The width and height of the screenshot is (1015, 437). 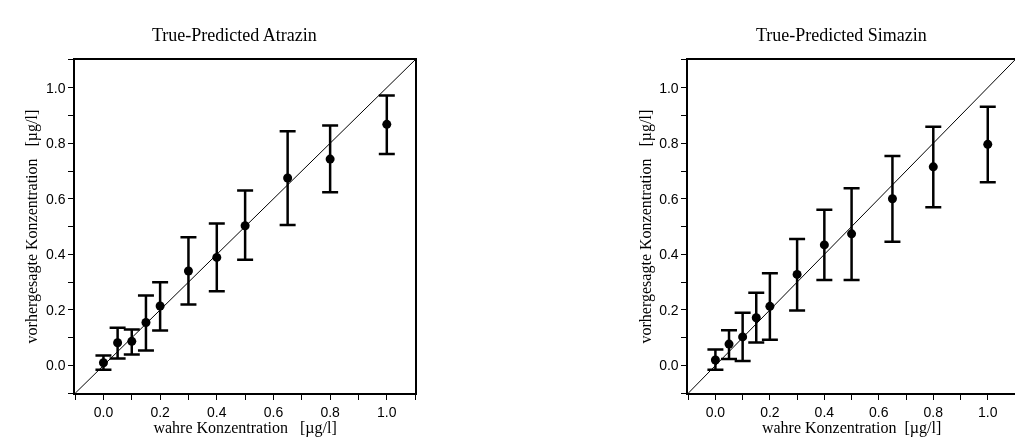 What do you see at coordinates (841, 35) in the screenshot?
I see `chart-title: True-Predicted Simazin` at bounding box center [841, 35].